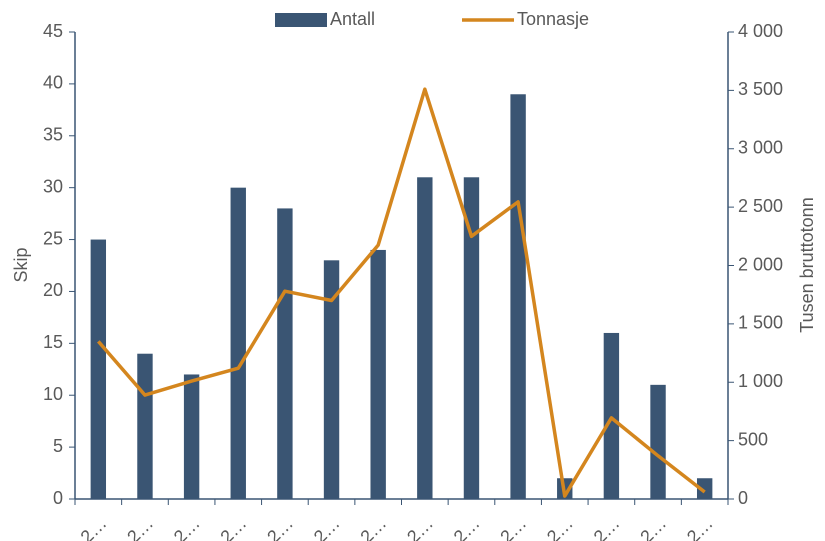  Describe the element at coordinates (53, 186) in the screenshot. I see `y-tick-label: 30` at that location.